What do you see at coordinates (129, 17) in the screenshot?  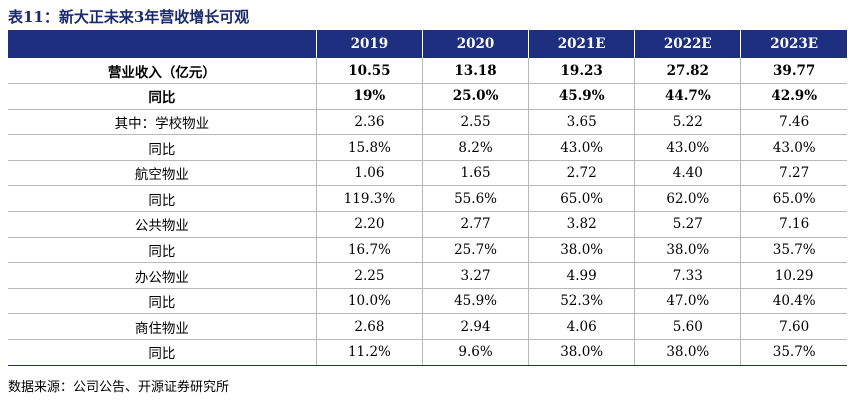 I see `table-title: 表11：新大正未来3年营收增长可观` at bounding box center [129, 17].